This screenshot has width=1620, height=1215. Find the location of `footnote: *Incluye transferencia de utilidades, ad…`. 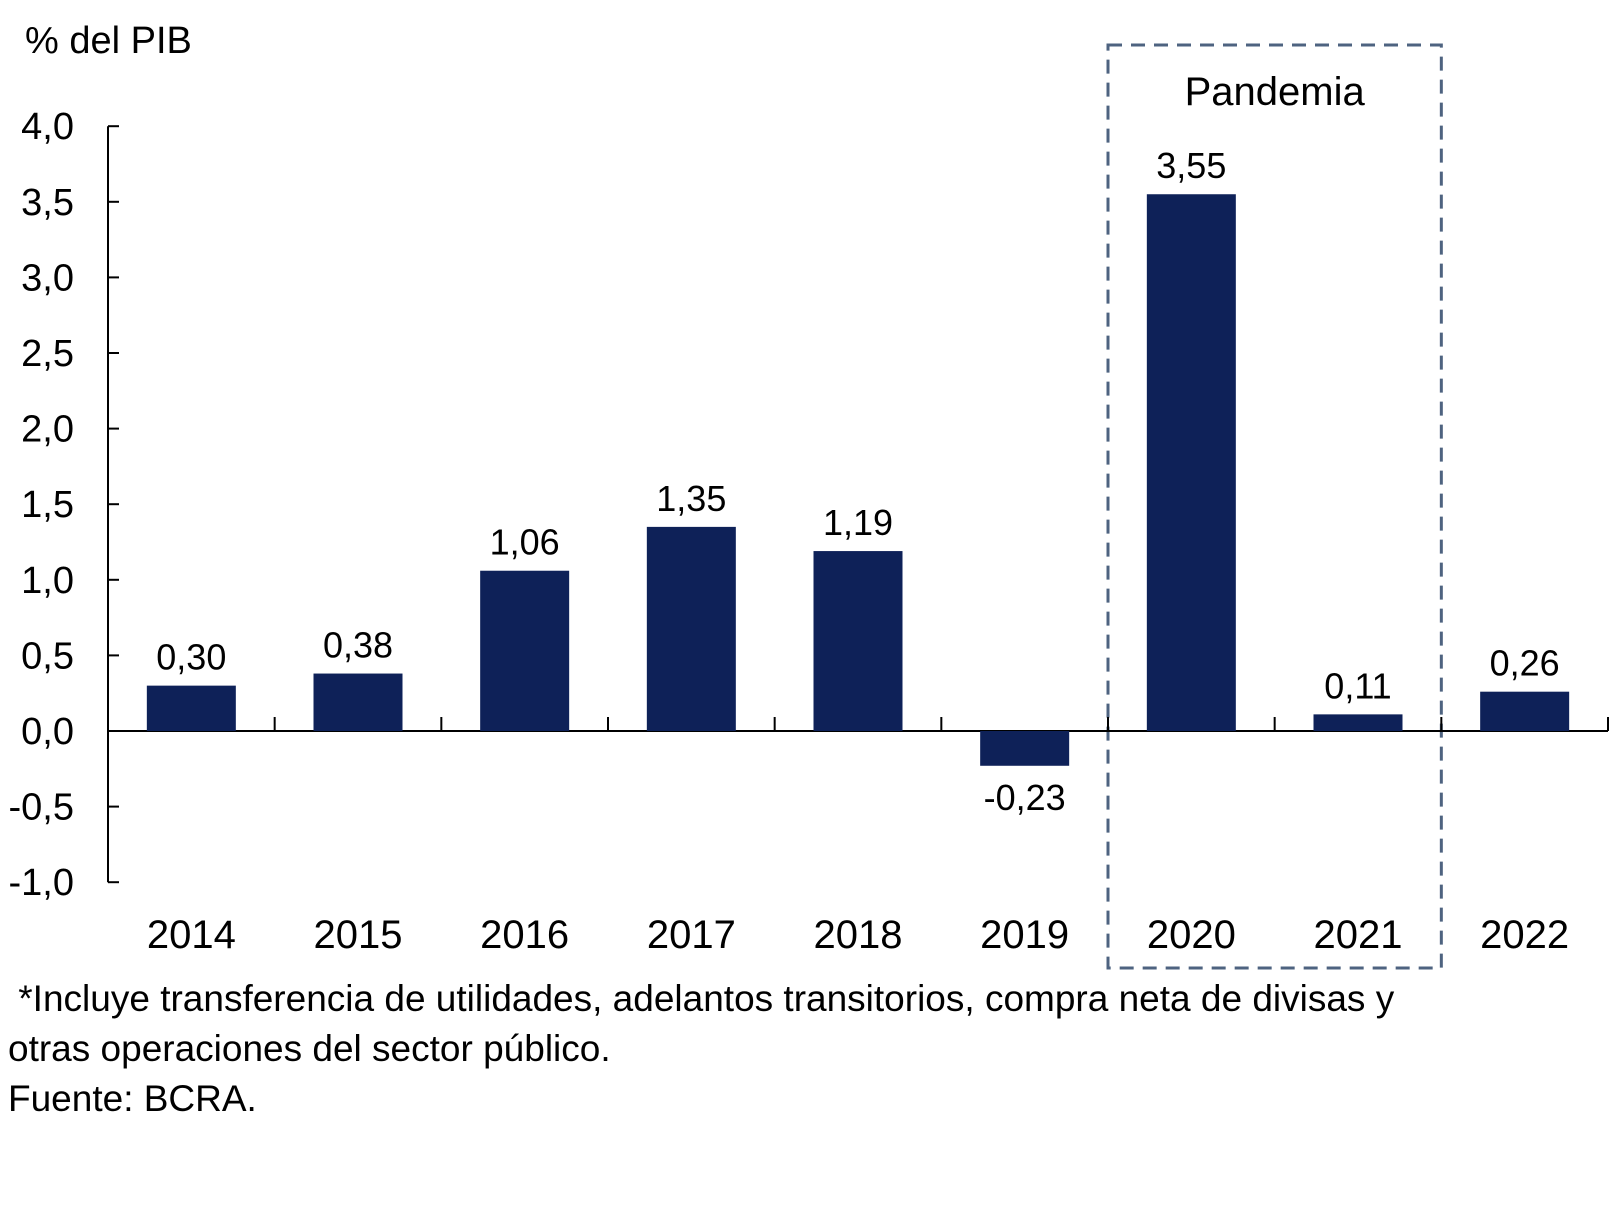

footnote: *Incluye transferencia de utilidades, ad… is located at coordinates (788, 1049).